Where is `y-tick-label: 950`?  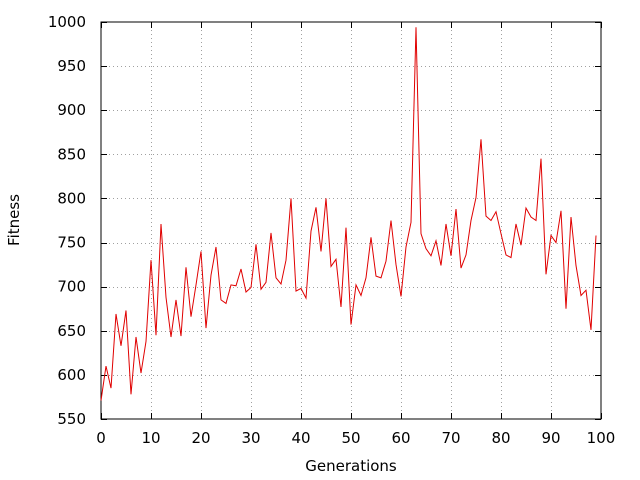
y-tick-label: 950 is located at coordinates (71, 66).